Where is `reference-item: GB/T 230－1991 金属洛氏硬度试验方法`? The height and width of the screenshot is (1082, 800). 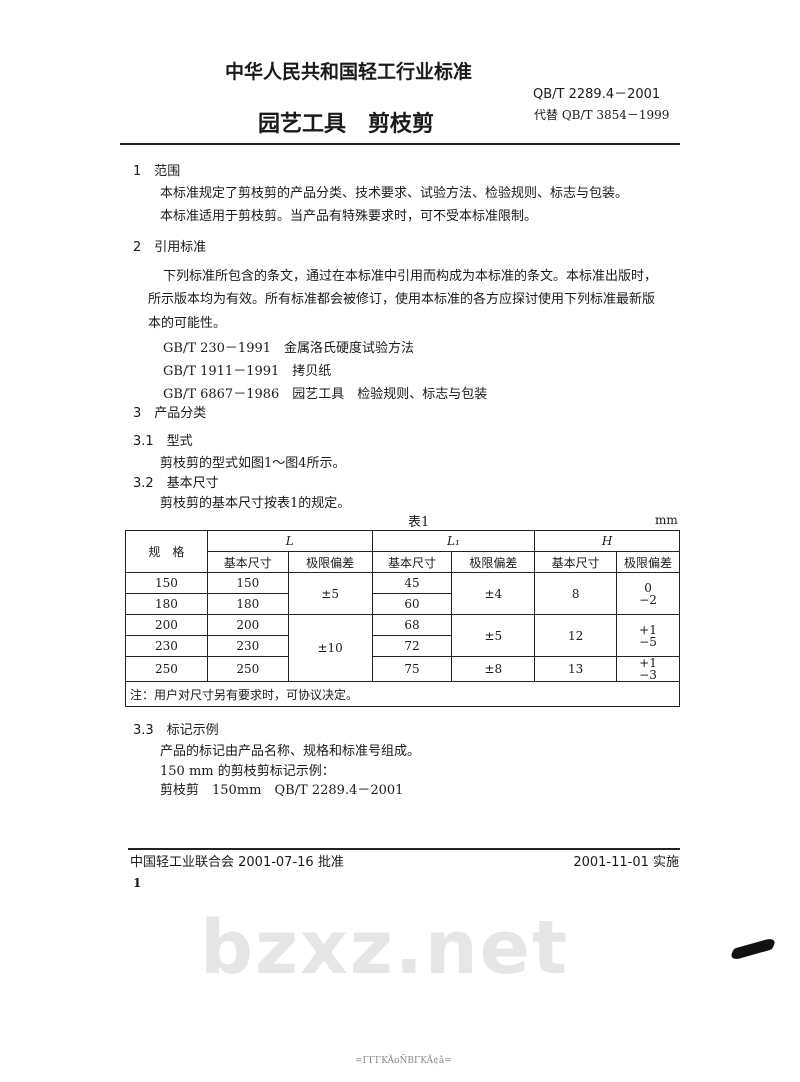 reference-item: GB/T 230－1991 金属洛氏硬度试验方法 is located at coordinates (289, 348).